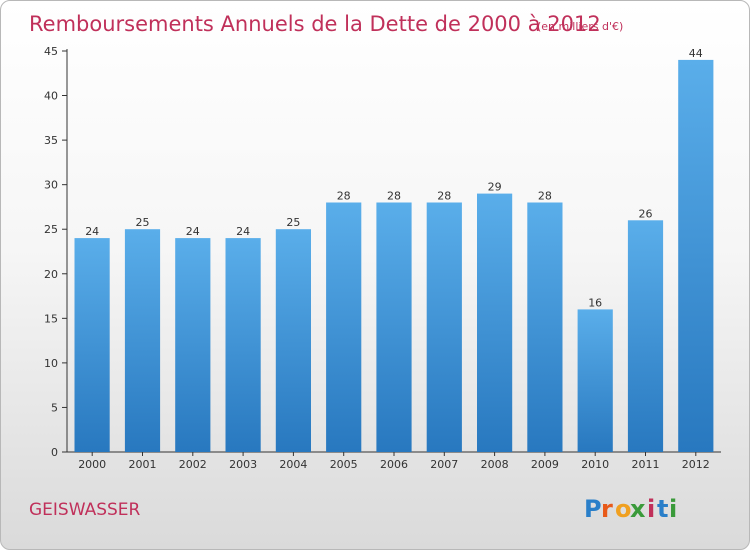  I want to click on logo-letter: o, so click(623, 509).